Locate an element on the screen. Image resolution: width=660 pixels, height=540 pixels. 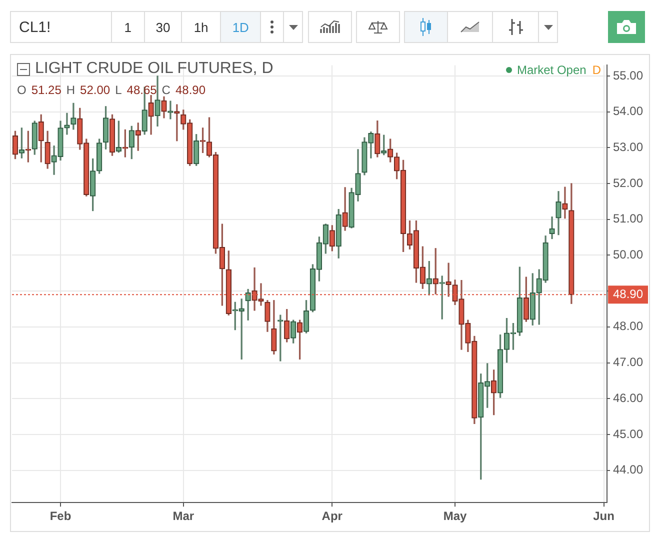
x-tick-label: Feb is located at coordinates (61, 516).